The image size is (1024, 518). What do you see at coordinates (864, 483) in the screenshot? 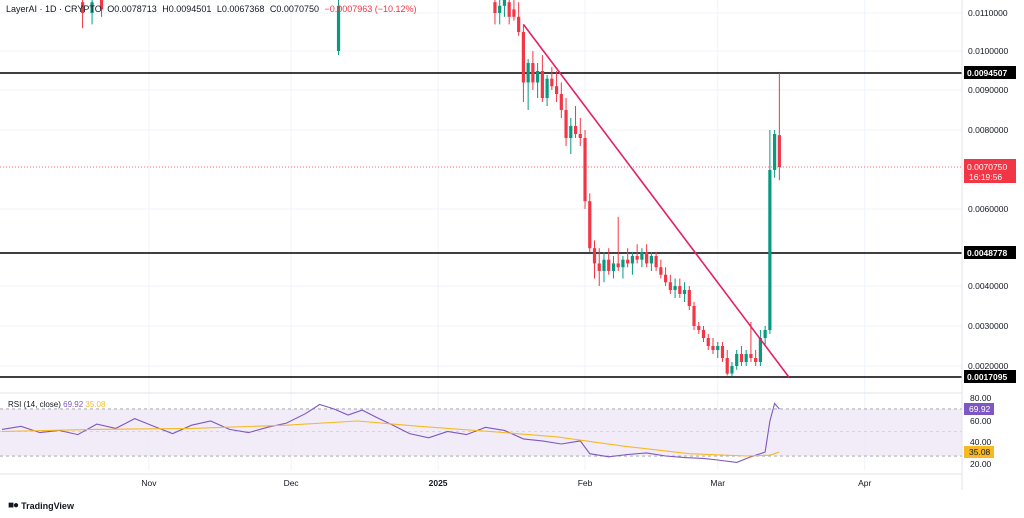
I see `time-tick-label: Apr` at bounding box center [864, 483].